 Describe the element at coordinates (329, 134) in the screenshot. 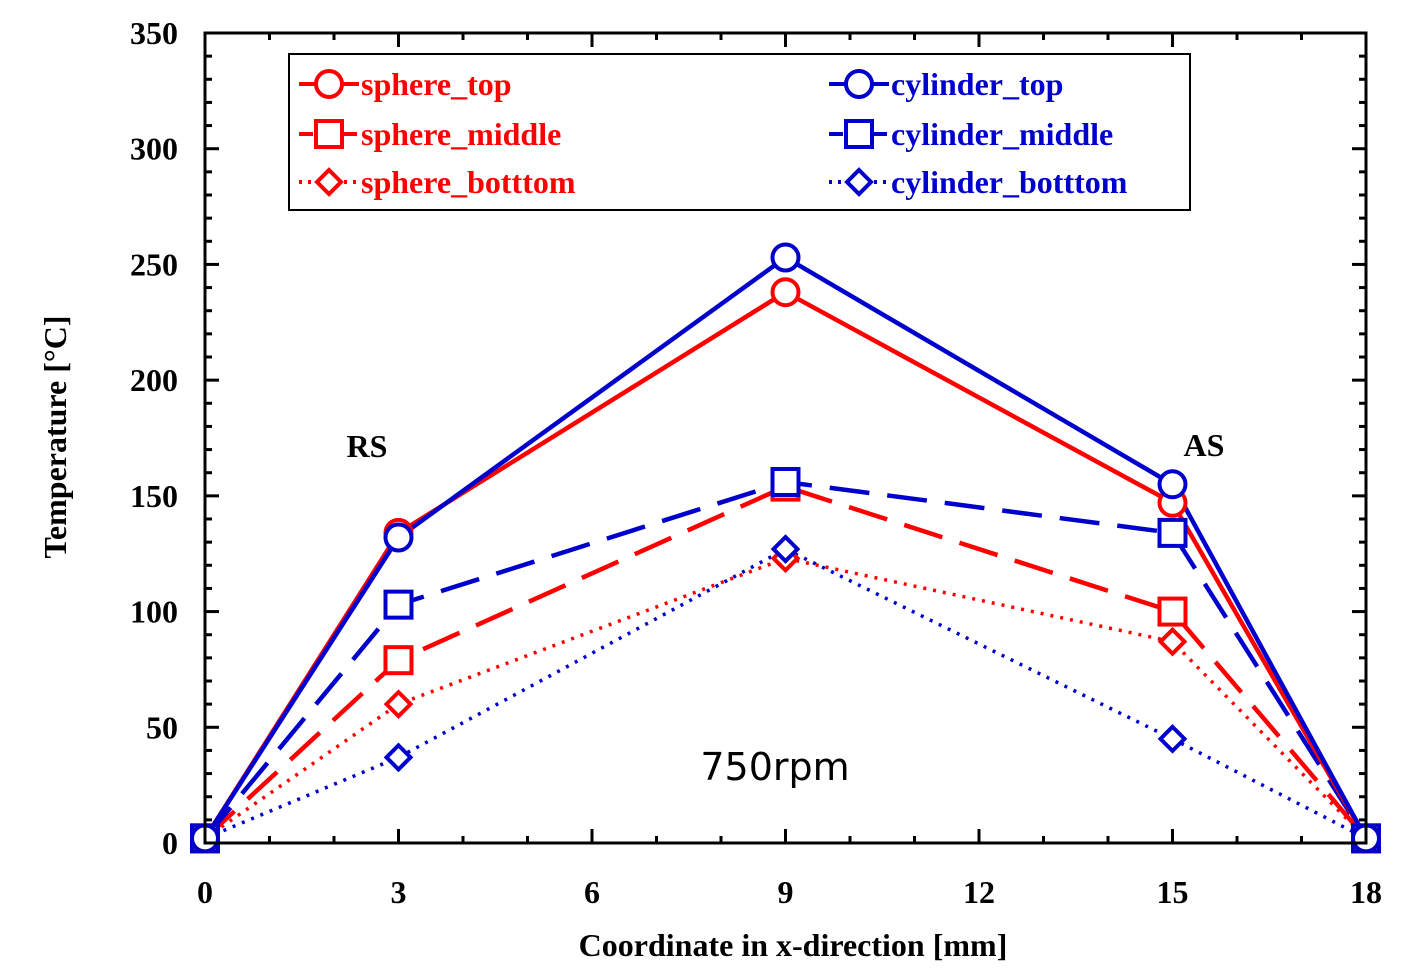

I see `legend-marker-sphere_middle` at that location.